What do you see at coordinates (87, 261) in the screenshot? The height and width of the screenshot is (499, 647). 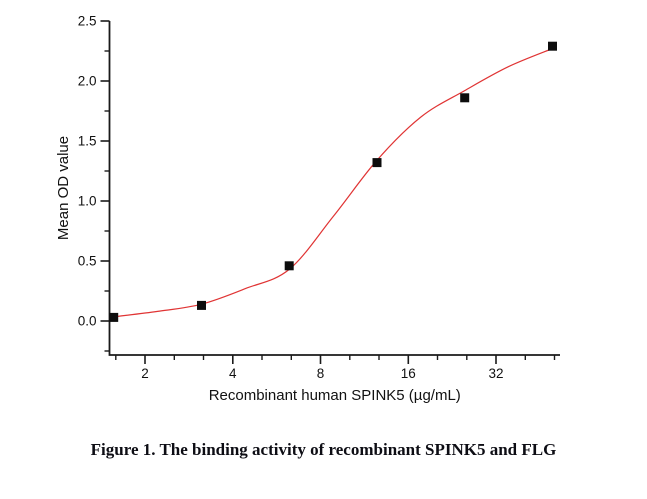 I see `y-tick-label: 0.5` at bounding box center [87, 261].